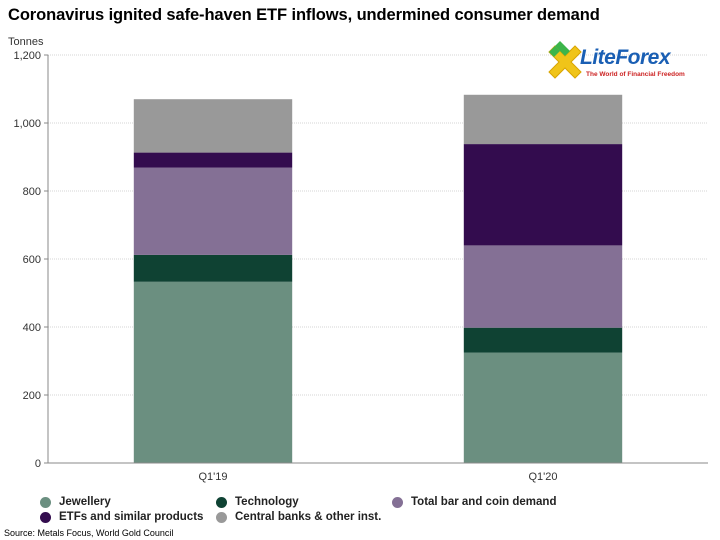 This screenshot has width=720, height=540. I want to click on legend-label: Technology, so click(267, 502).